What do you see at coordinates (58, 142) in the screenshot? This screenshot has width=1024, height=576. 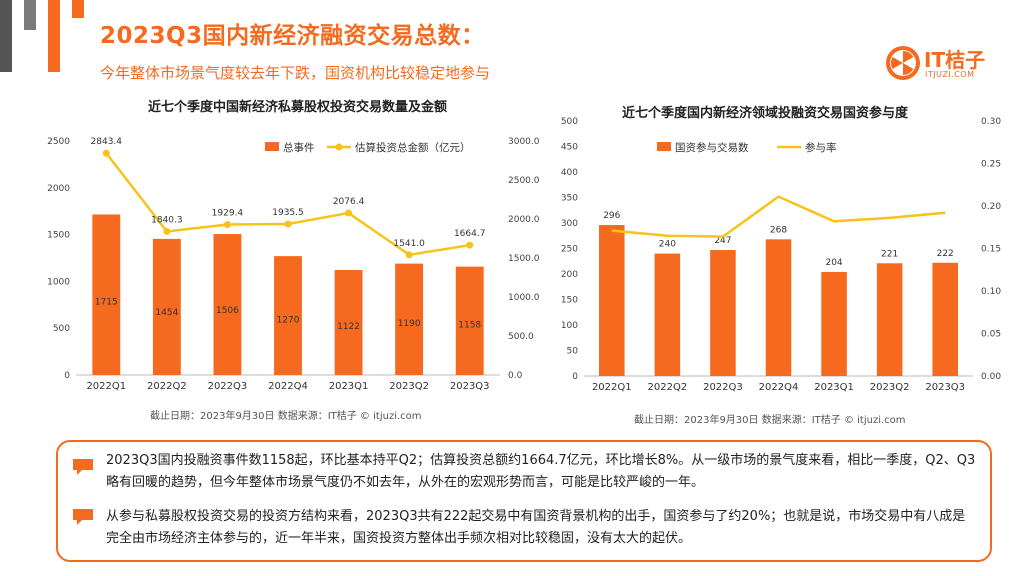 I see `y-left-tick-label: 2500` at bounding box center [58, 142].